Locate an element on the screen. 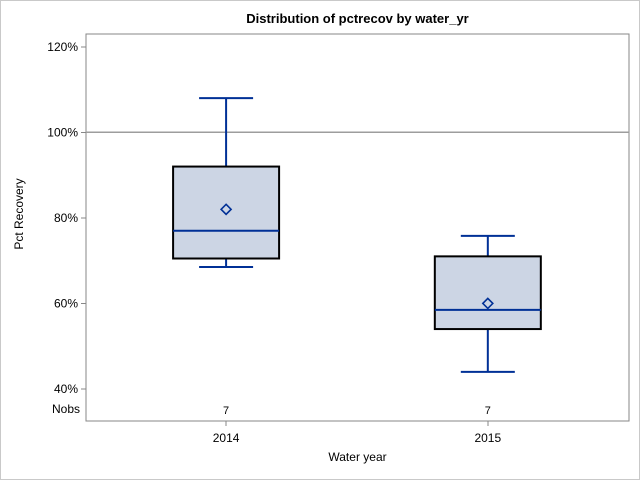 Image resolution: width=640 pixels, height=480 pixels. chart-title: Distribution of pctrecov by water_yr is located at coordinates (357, 18).